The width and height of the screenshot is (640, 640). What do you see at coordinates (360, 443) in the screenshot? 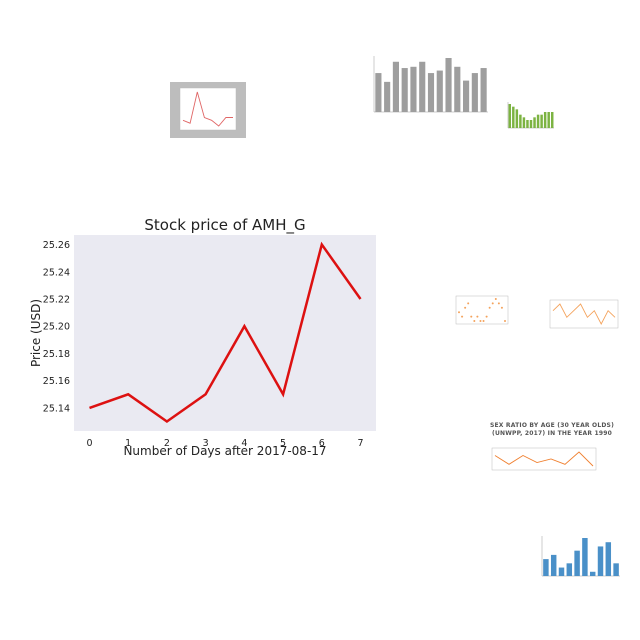
I see `x-tick-label: 7` at bounding box center [360, 443].